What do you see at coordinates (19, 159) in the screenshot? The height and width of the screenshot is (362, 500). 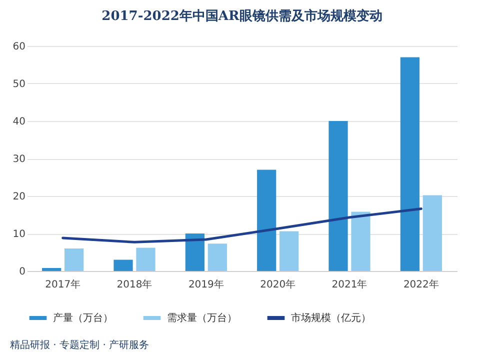 I see `y-tick-label: 30` at bounding box center [19, 159].